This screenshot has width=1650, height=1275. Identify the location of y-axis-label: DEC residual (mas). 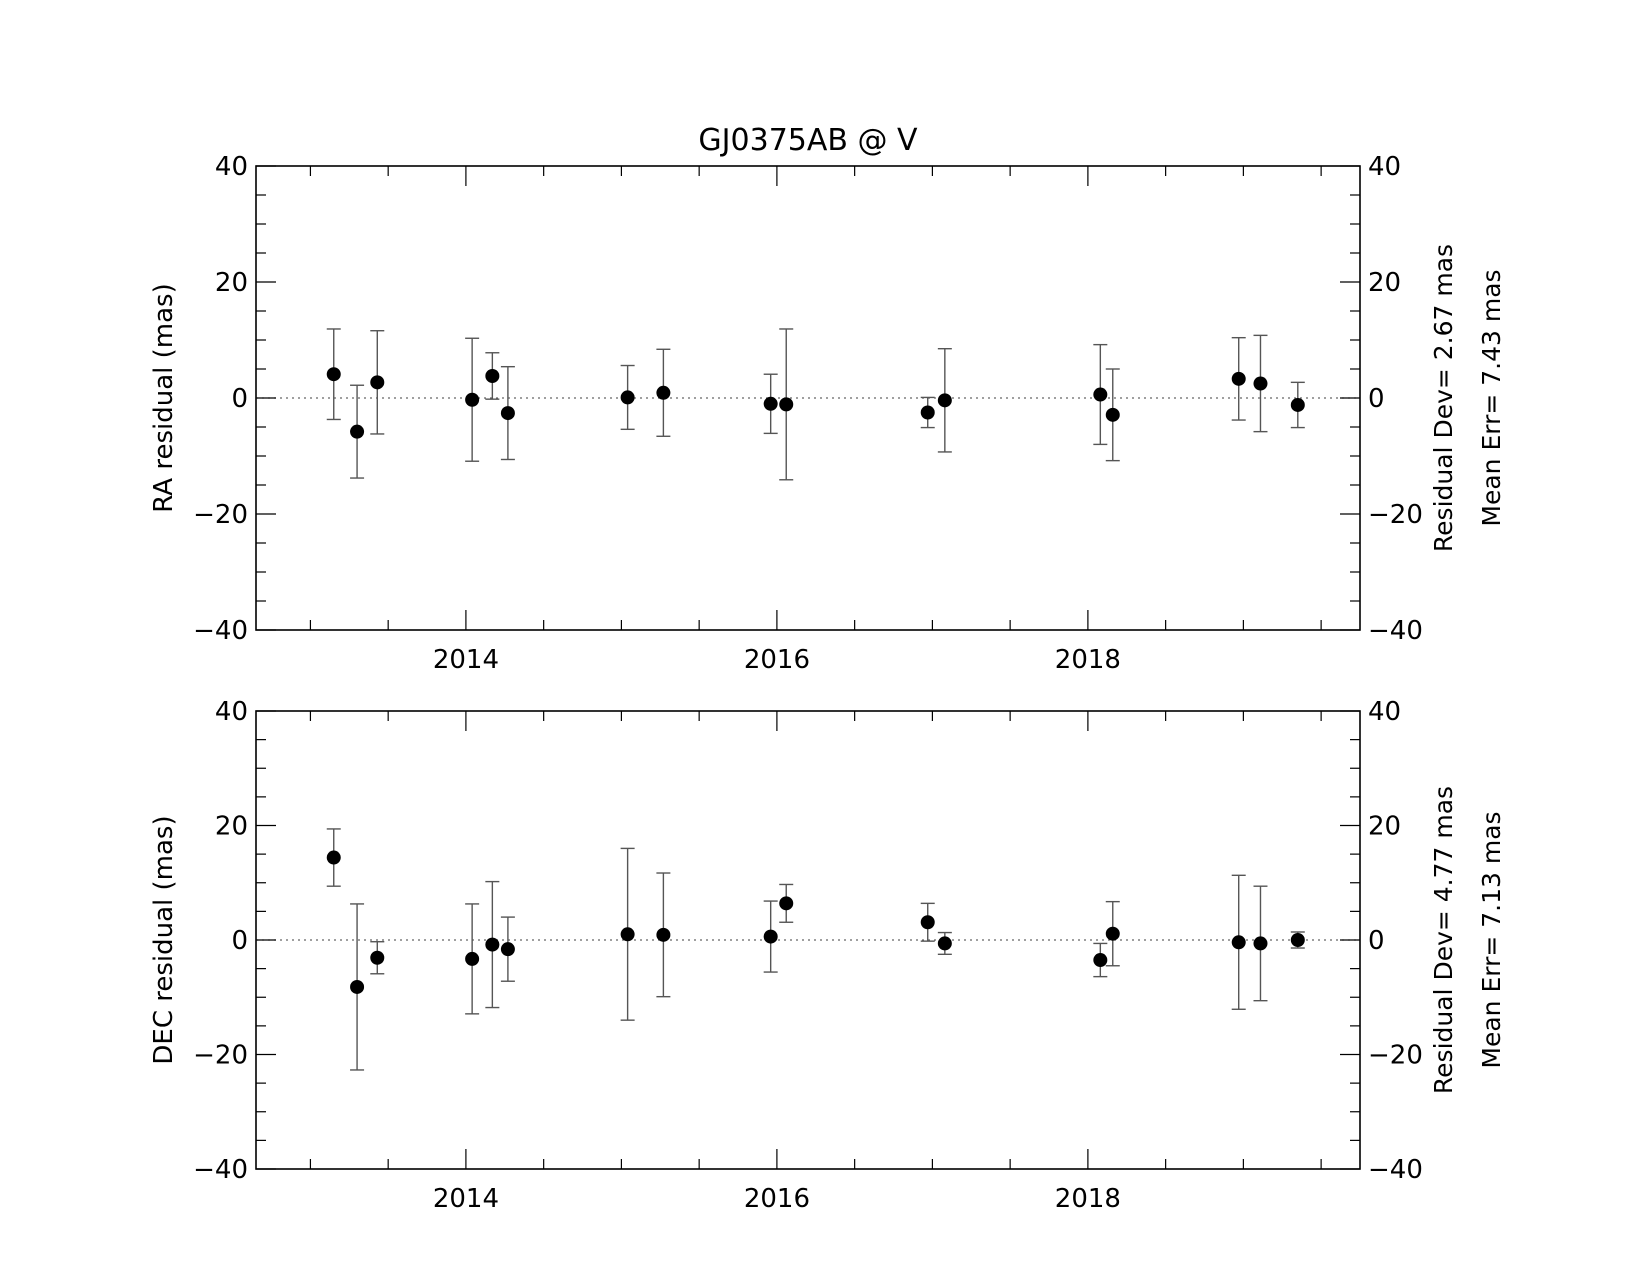
(164, 939).